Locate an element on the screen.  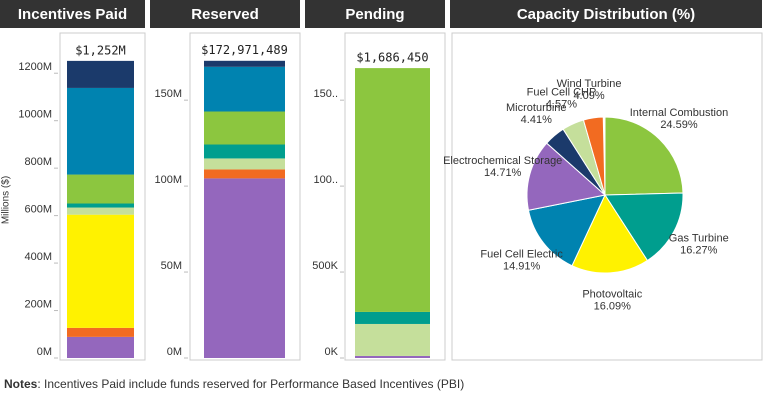
total-label: $1,252M is located at coordinates (100, 50).